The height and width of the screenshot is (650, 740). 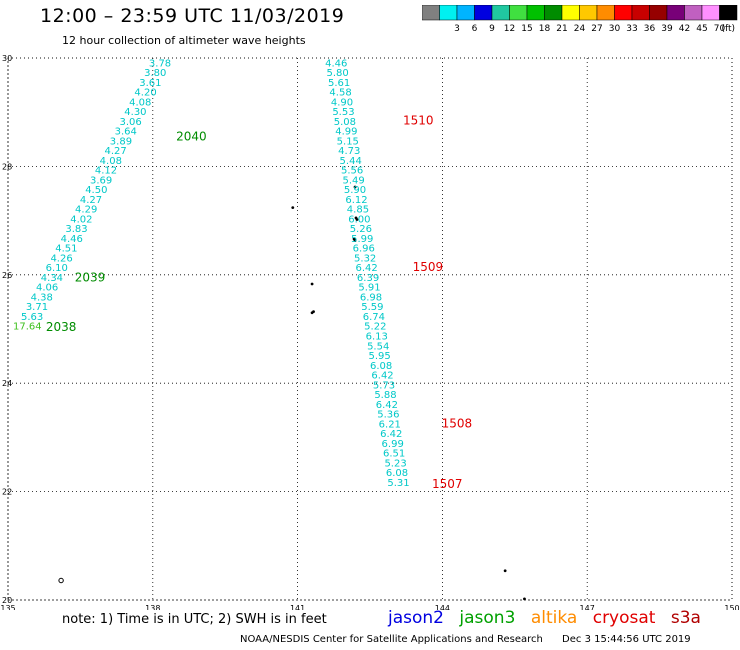 What do you see at coordinates (385, 395) in the screenshot?
I see `swh-value-cryosat: 5.88` at bounding box center [385, 395].